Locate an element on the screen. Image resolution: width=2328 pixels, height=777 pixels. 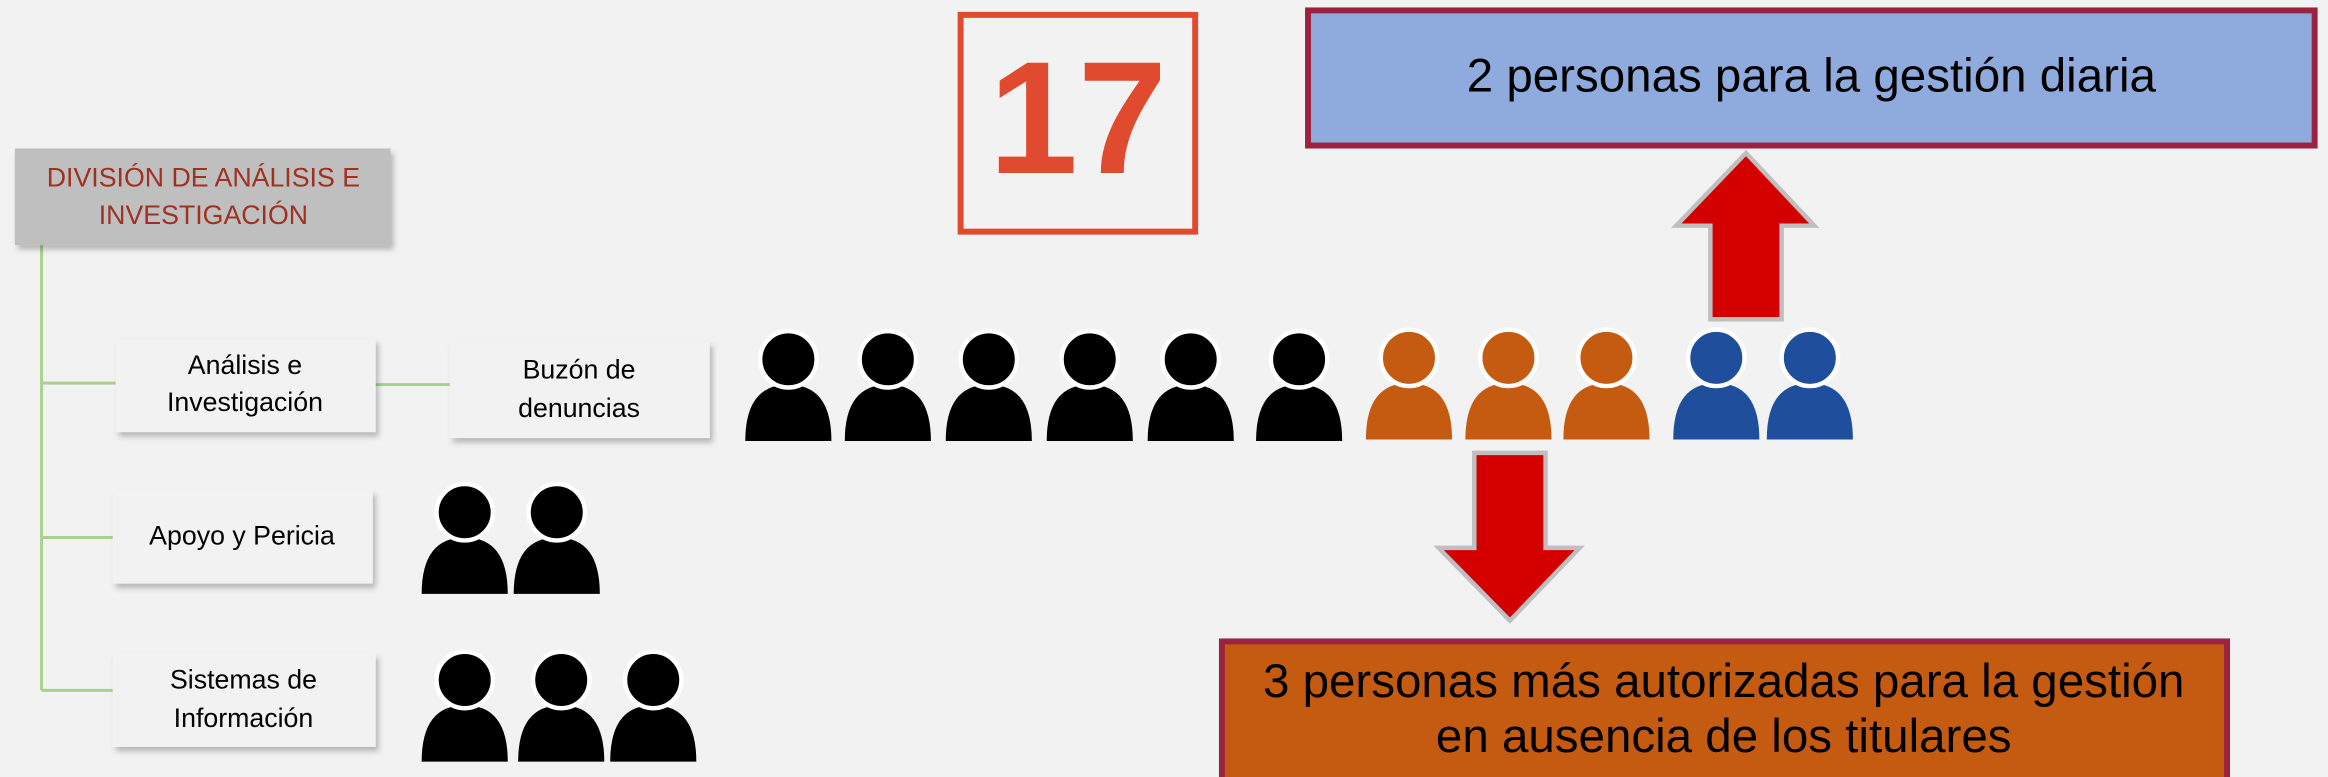
unit-text: Sistemas de is located at coordinates (243, 680).